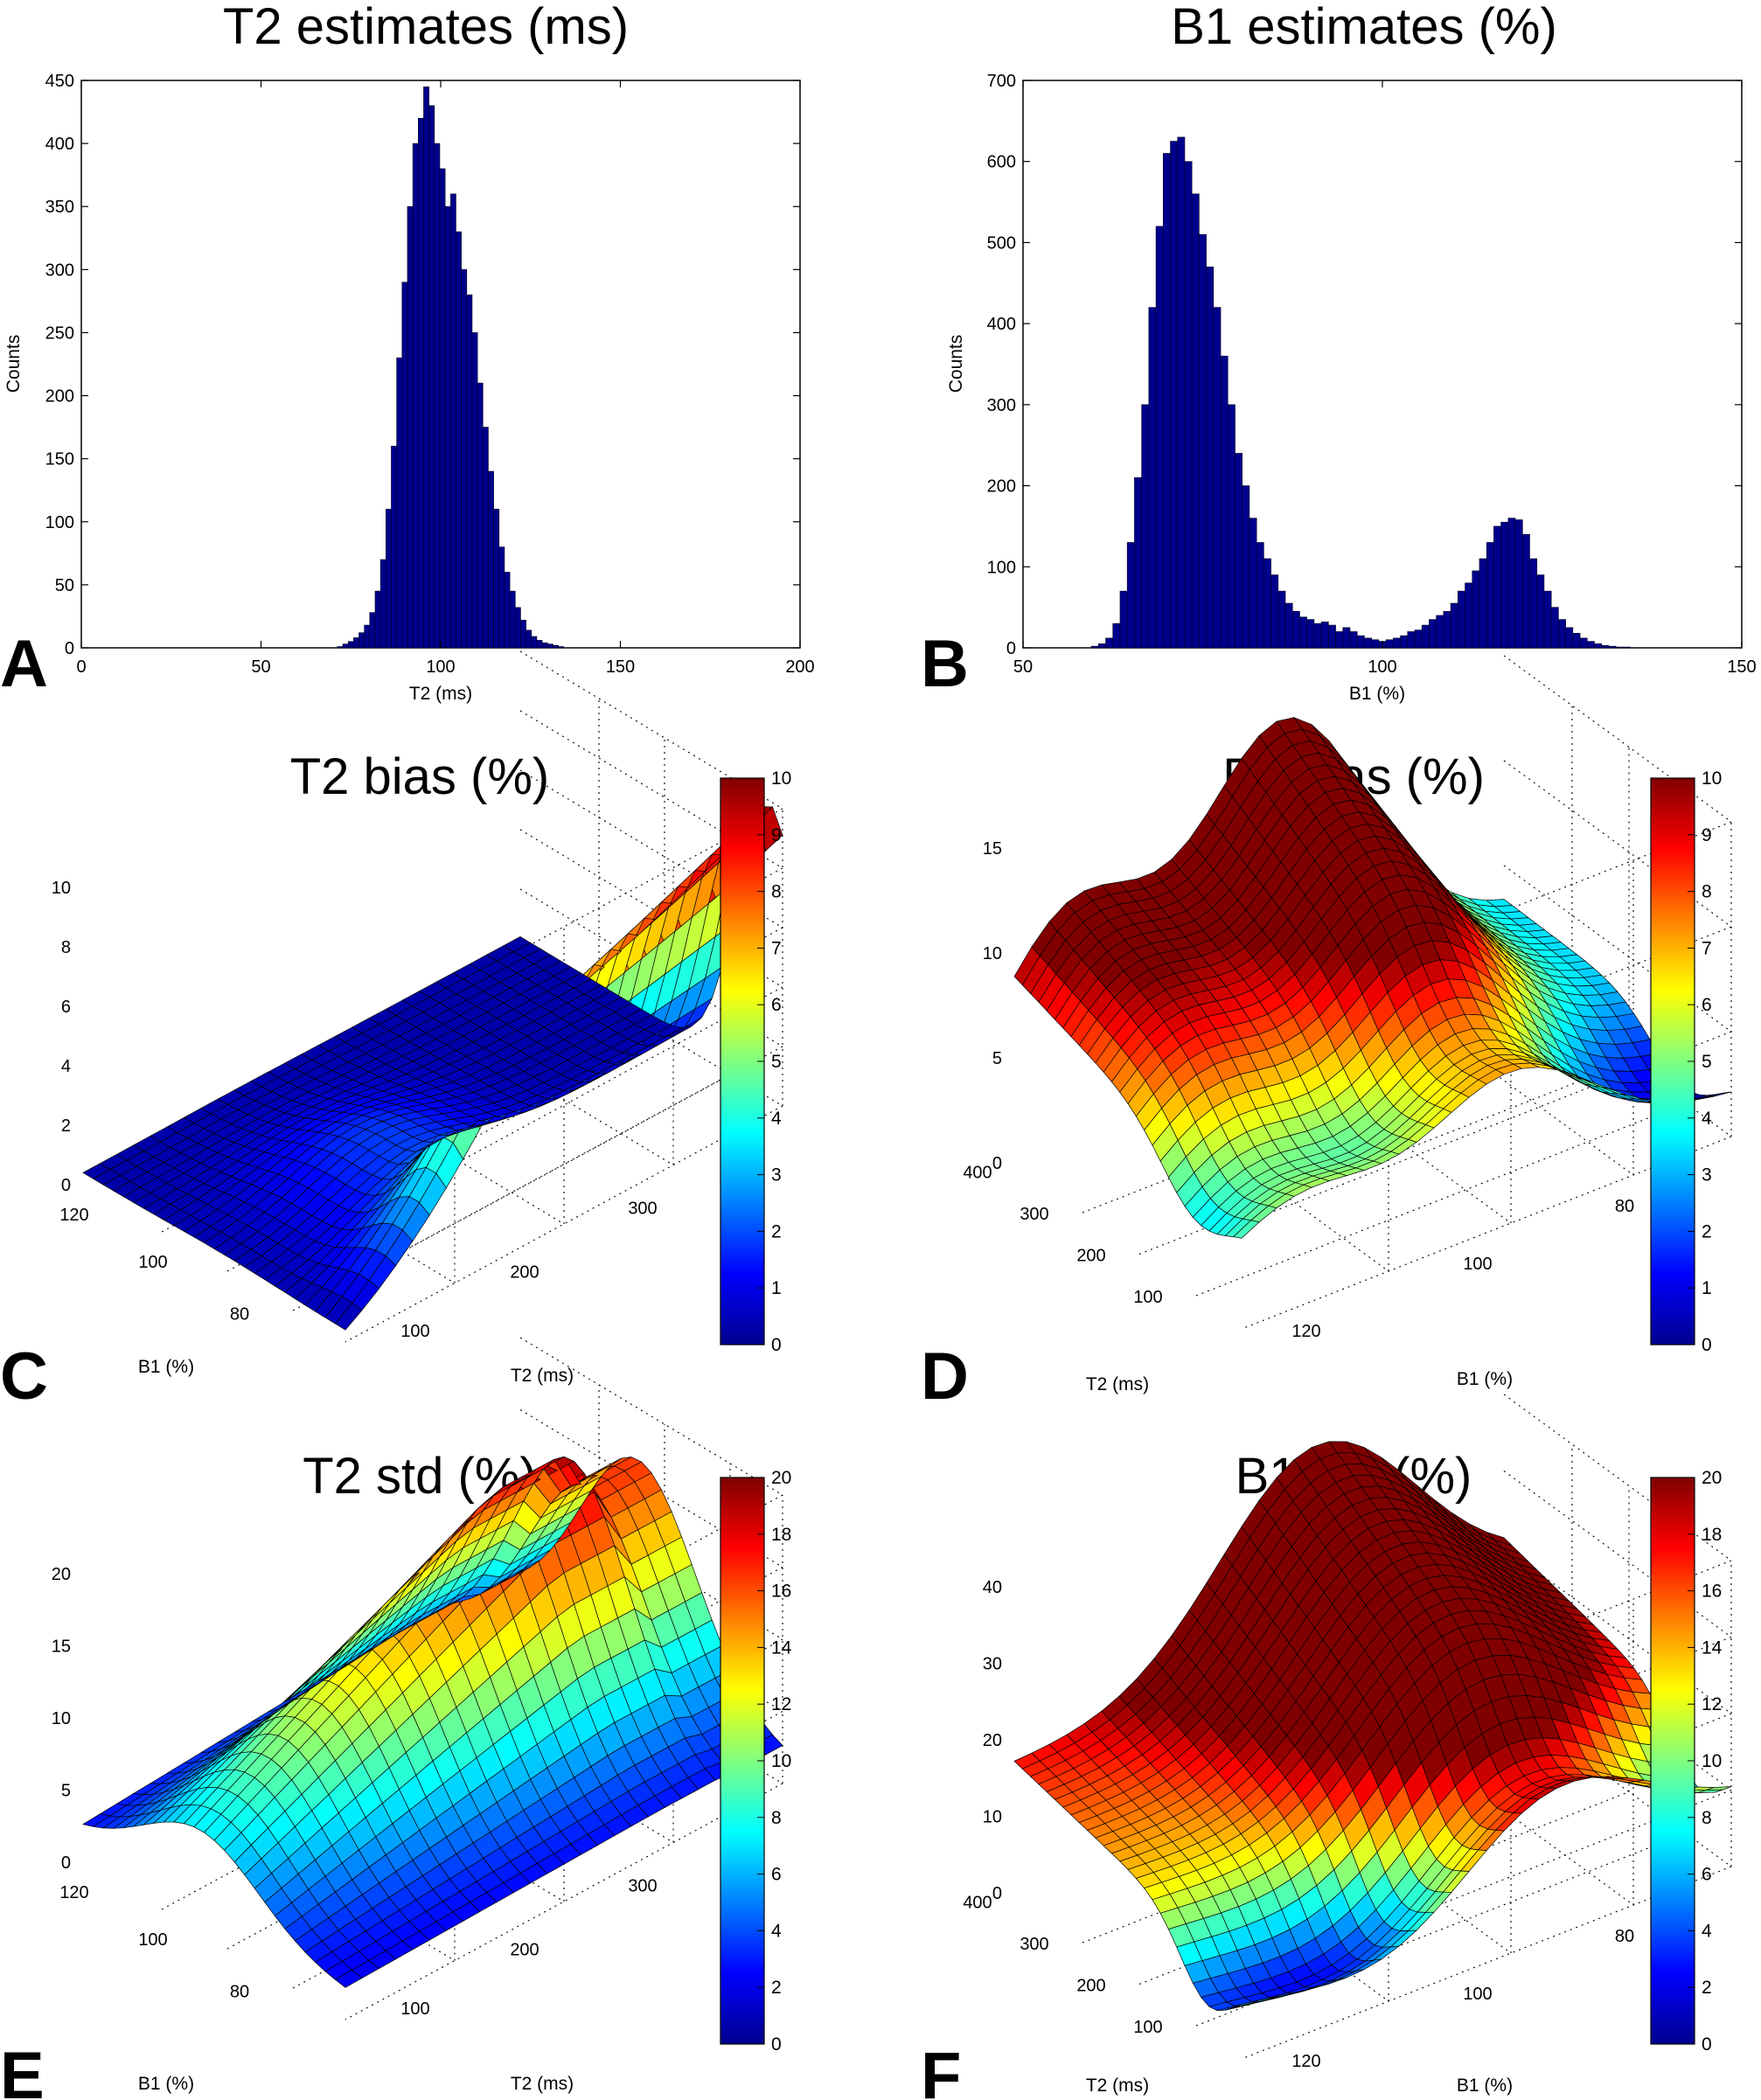  I want to click on panel-a-title: T2 estimates (ms), so click(426, 28).